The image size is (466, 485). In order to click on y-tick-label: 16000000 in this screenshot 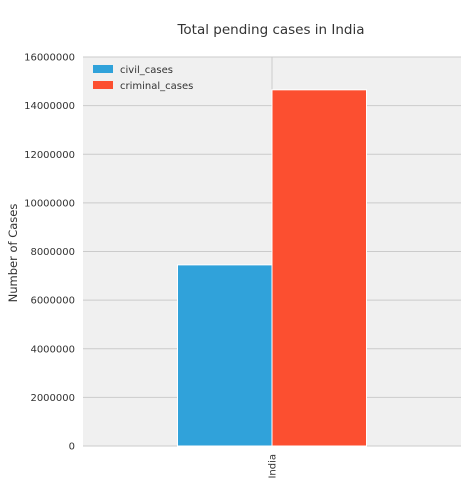, I will do `click(49, 58)`.